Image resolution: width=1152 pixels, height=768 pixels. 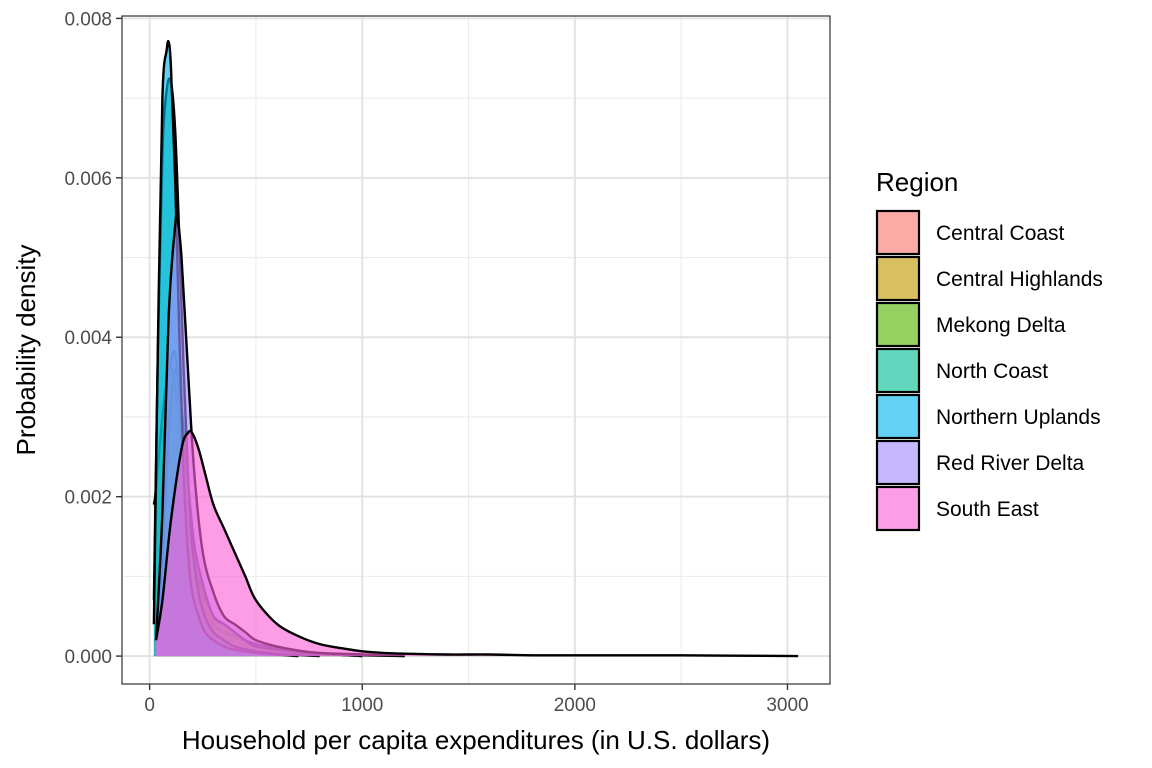 What do you see at coordinates (898, 324) in the screenshot?
I see `legend-key-mekong-delta` at bounding box center [898, 324].